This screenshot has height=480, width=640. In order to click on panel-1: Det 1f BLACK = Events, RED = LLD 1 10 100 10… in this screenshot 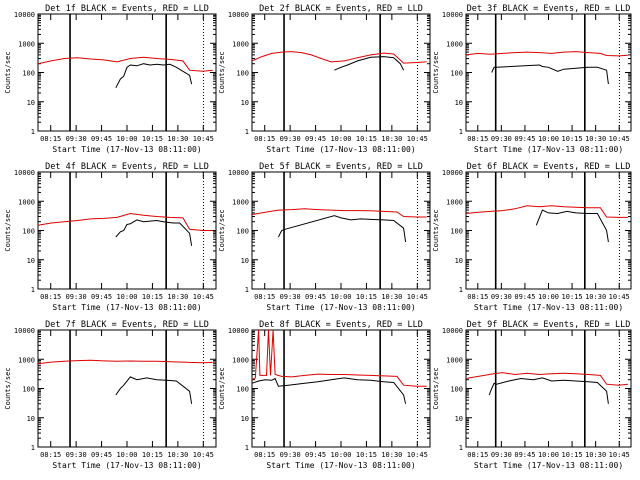, I will do `click(110, 79)`.